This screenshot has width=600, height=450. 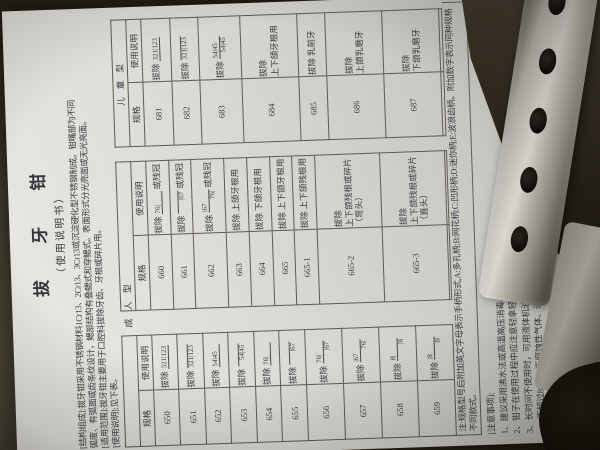 What do you see at coordinates (284, 268) in the screenshot?
I see `spec-cell: 665` at bounding box center [284, 268].